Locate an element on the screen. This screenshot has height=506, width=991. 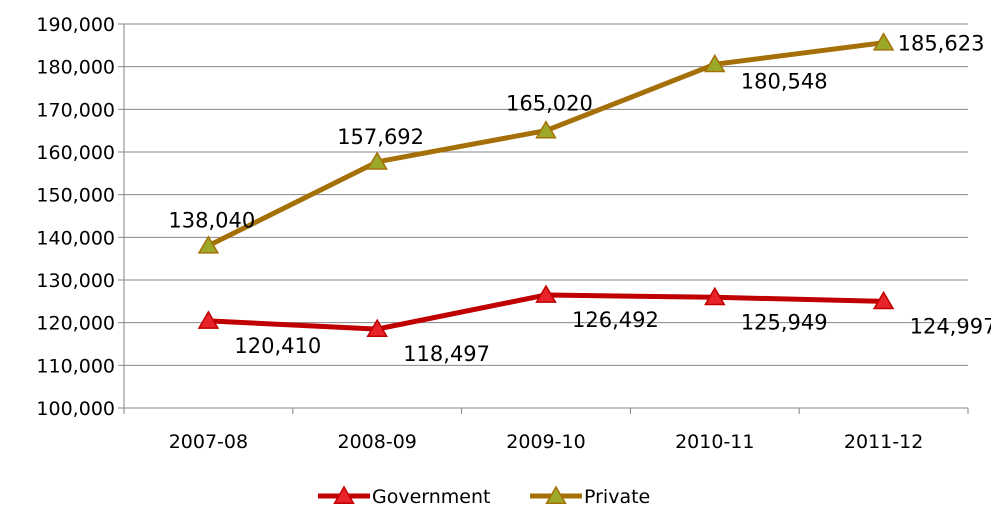
y-tick-label: 150,000 is located at coordinates (75, 196).